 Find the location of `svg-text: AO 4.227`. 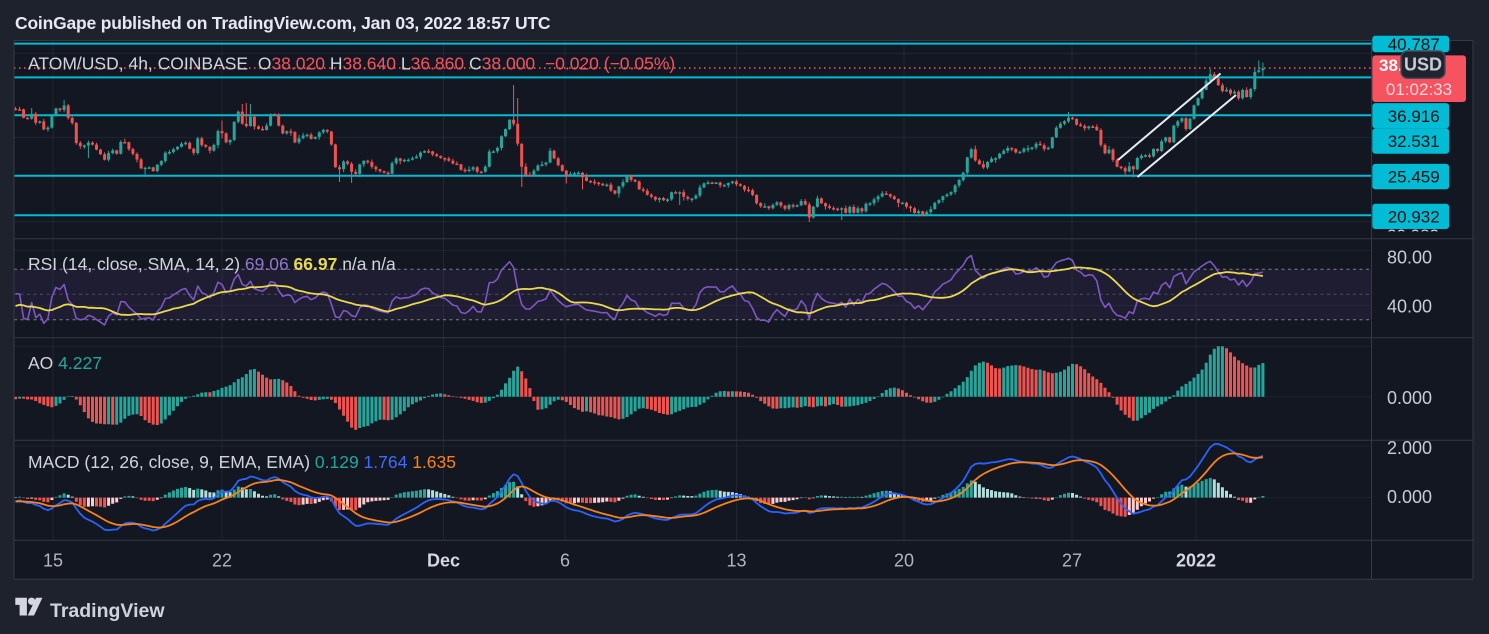

svg-text: AO 4.227 is located at coordinates (65, 363).